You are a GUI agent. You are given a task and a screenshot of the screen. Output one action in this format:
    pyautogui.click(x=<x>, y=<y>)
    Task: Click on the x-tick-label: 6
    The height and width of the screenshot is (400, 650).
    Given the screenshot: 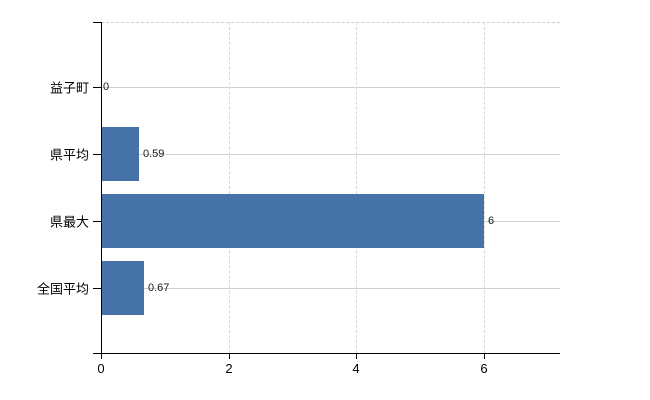 What is the action you would take?
    pyautogui.click(x=484, y=368)
    